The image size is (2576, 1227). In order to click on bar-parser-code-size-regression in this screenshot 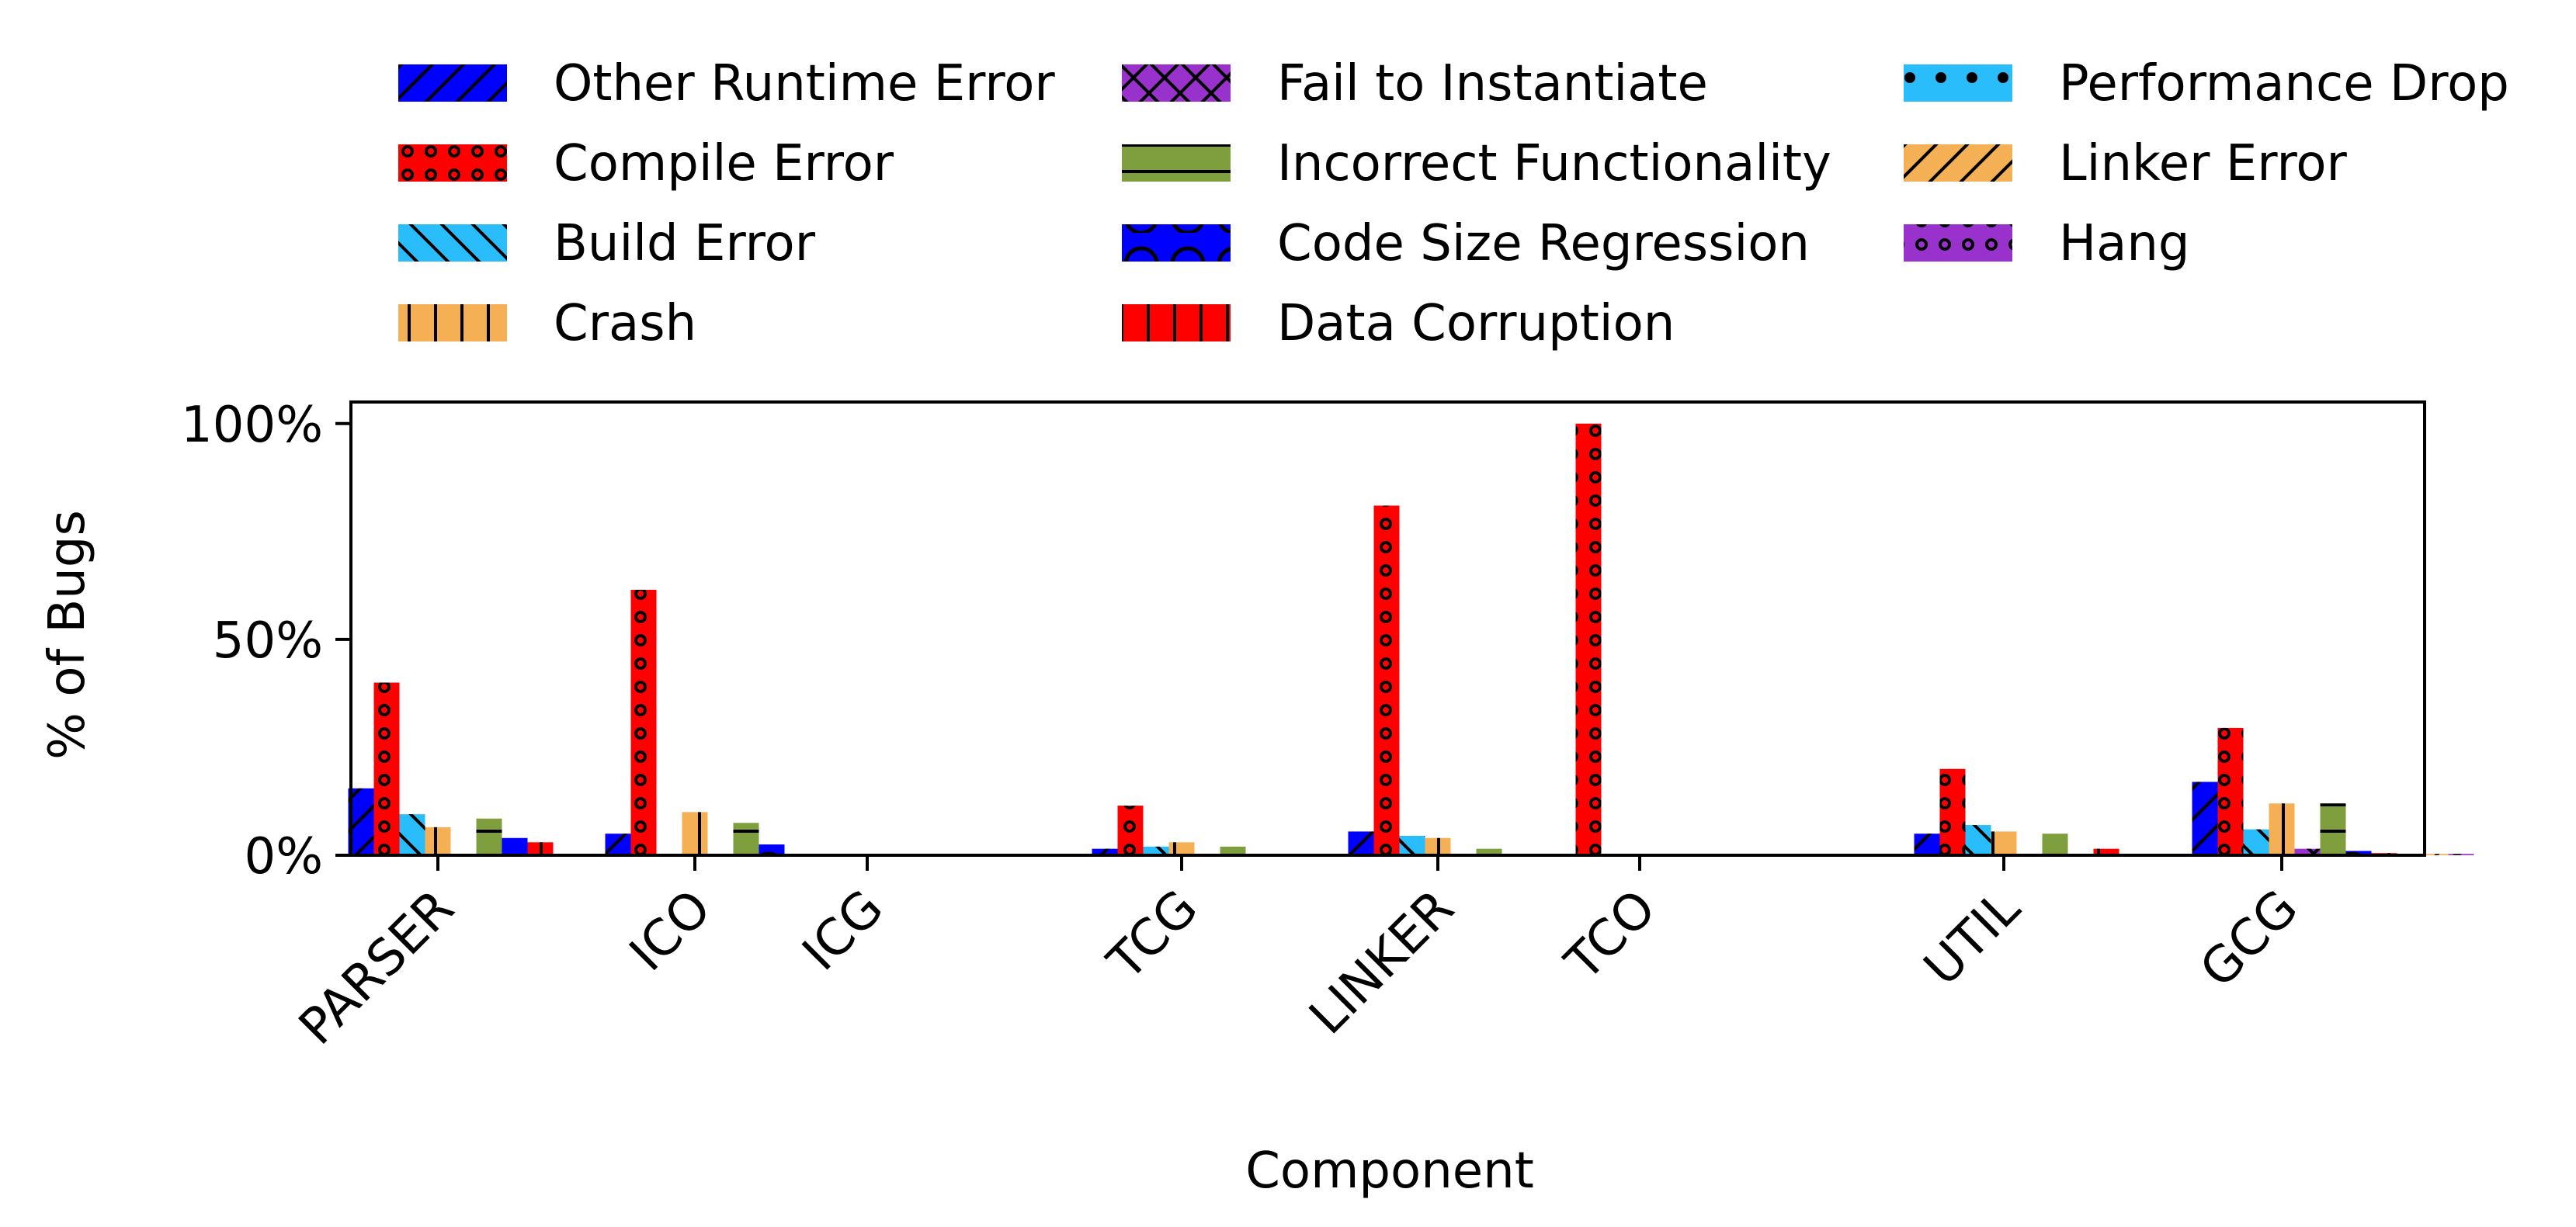, I will do `click(515, 846)`.